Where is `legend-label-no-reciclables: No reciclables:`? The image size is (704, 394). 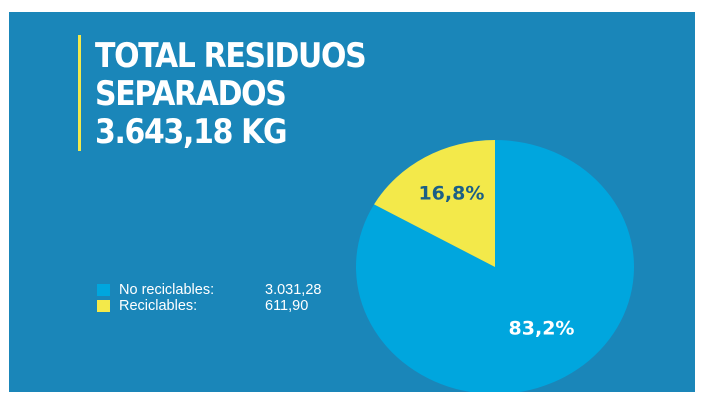 legend-label-no-reciclables: No reciclables: is located at coordinates (167, 290).